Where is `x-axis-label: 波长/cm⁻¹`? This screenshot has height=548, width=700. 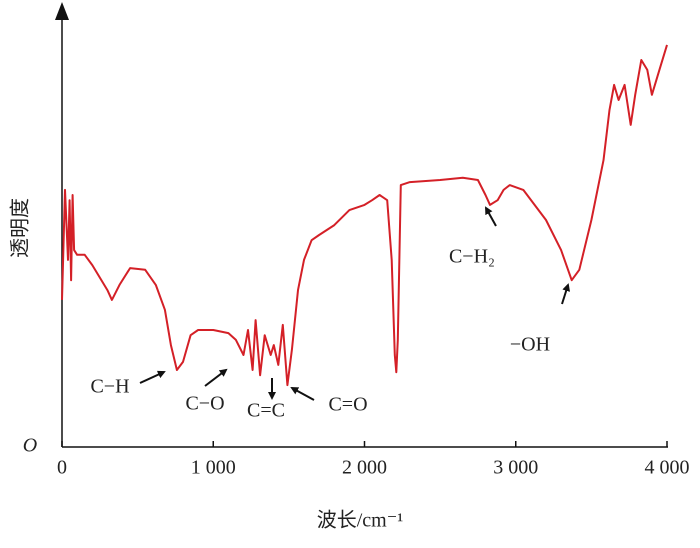
x-axis-label: 波长/cm⁻¹ is located at coordinates (360, 520).